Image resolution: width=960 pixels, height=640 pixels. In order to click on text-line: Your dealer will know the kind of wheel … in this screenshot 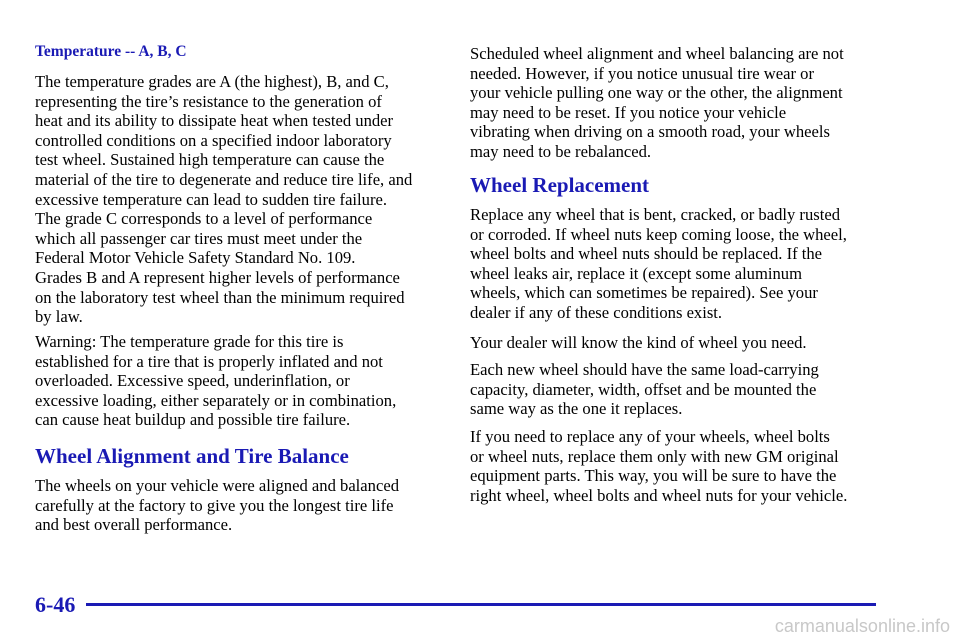, I will do `click(638, 342)`.